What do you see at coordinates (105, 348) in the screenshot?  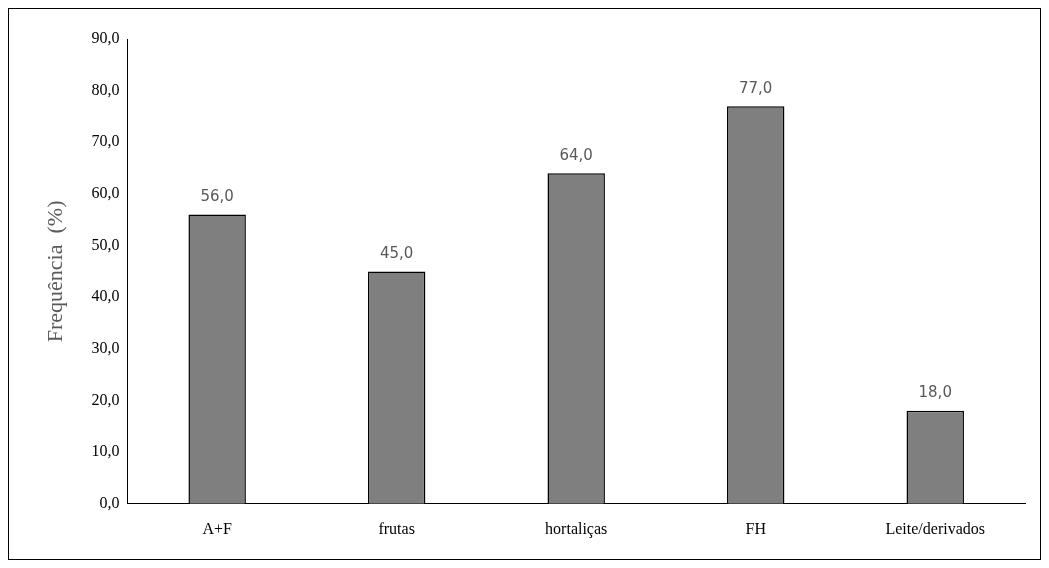 I see `y-tick-label: 30,0` at bounding box center [105, 348].